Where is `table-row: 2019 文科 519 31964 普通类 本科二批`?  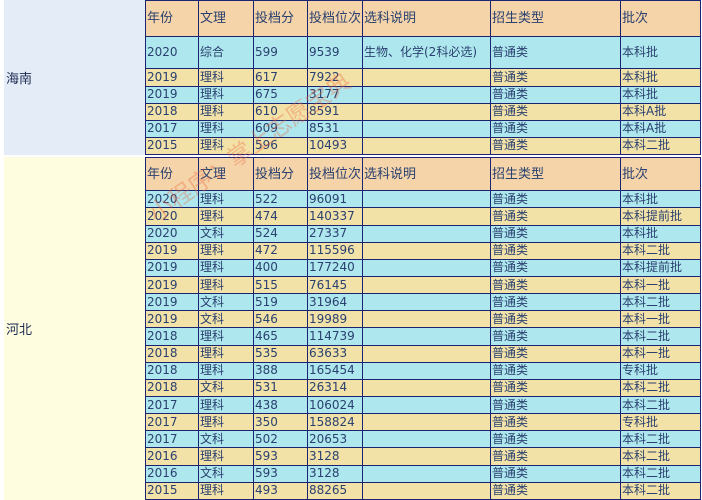 table-row: 2019 文科 519 31964 普通类 本科二批 is located at coordinates (423, 302).